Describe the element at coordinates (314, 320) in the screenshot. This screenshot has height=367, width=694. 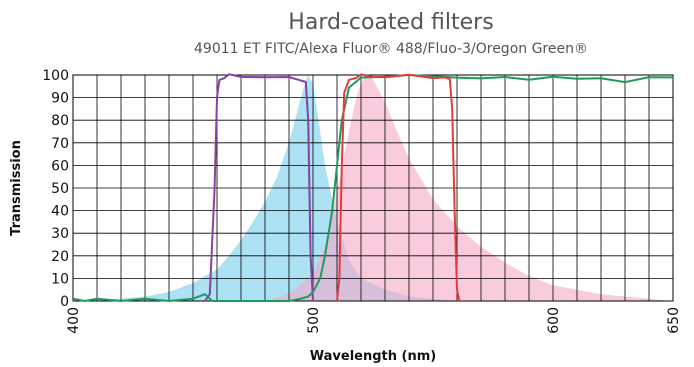
I see `x-tick-label: 500` at that location.